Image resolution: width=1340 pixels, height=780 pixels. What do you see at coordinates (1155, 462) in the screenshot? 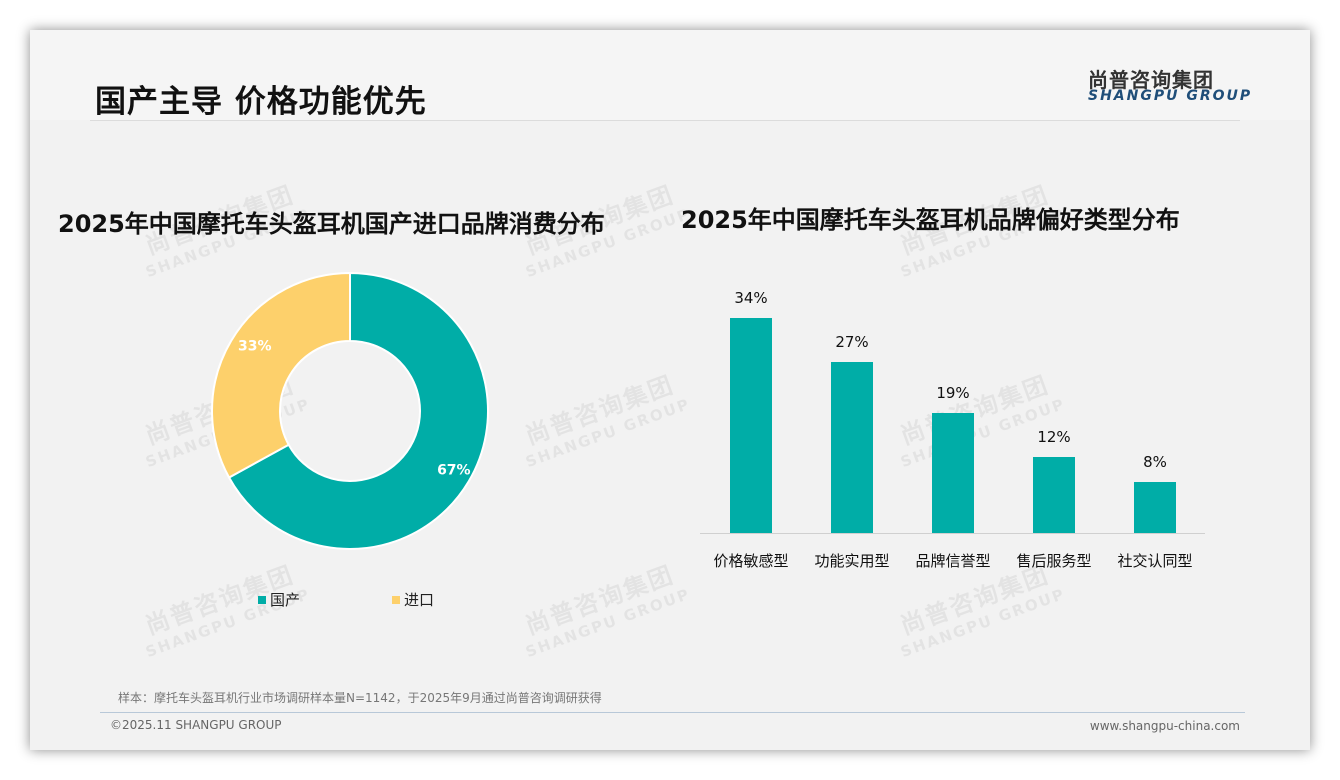
I see `bar-data-label: 8%` at bounding box center [1155, 462].